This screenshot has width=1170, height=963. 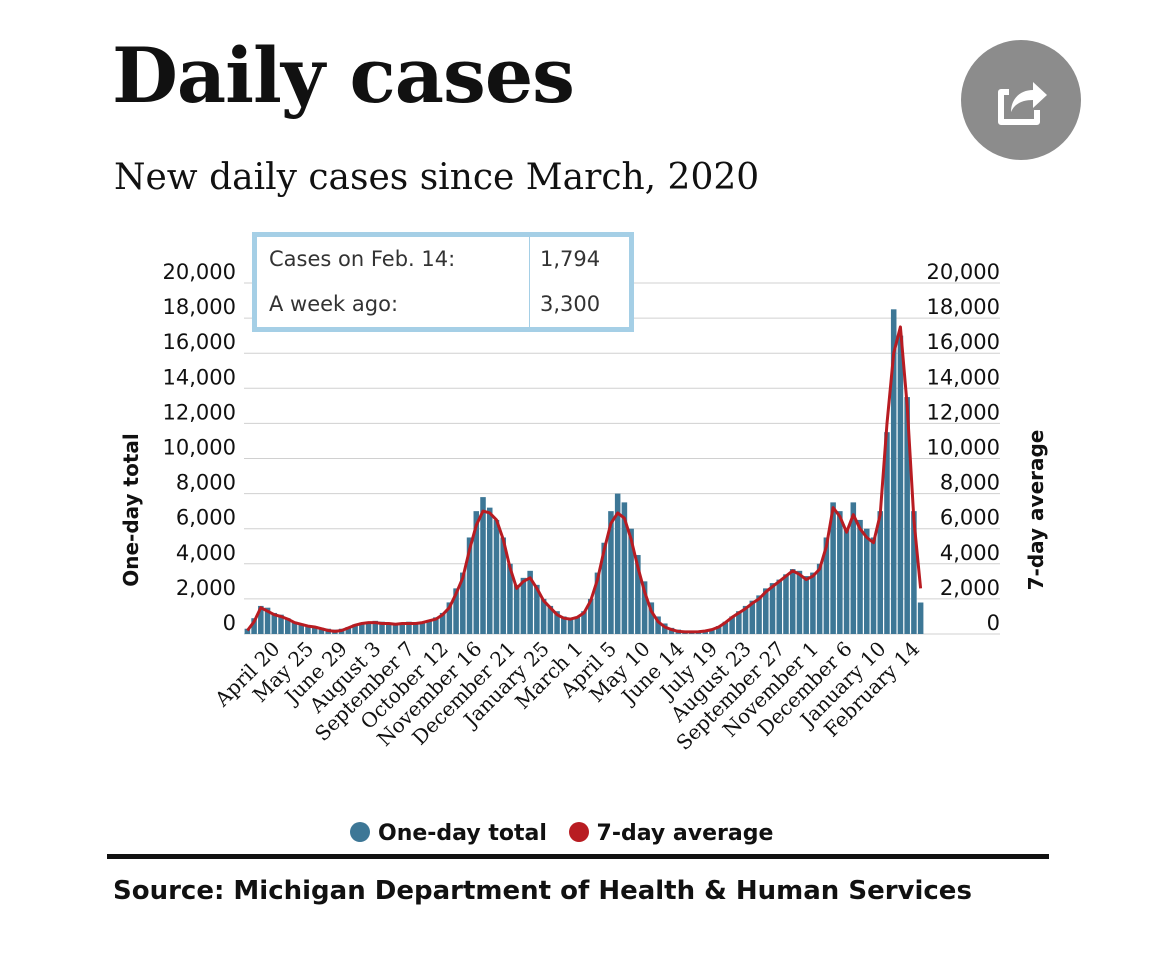 What do you see at coordinates (362, 259) in the screenshot?
I see `info-label: Cases on Feb. 14:` at bounding box center [362, 259].